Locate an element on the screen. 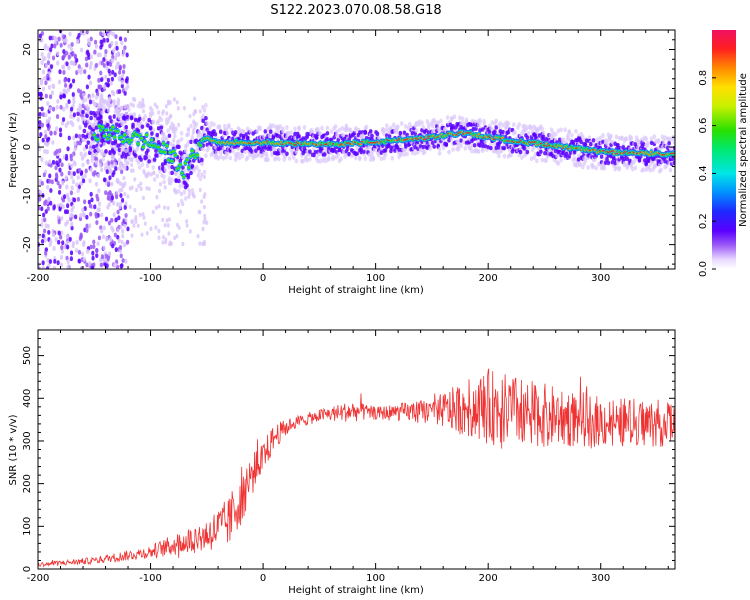 Image resolution: width=750 pixels, height=600 pixels. colorbar-label: Normalized spectral amplitude is located at coordinates (743, 150).